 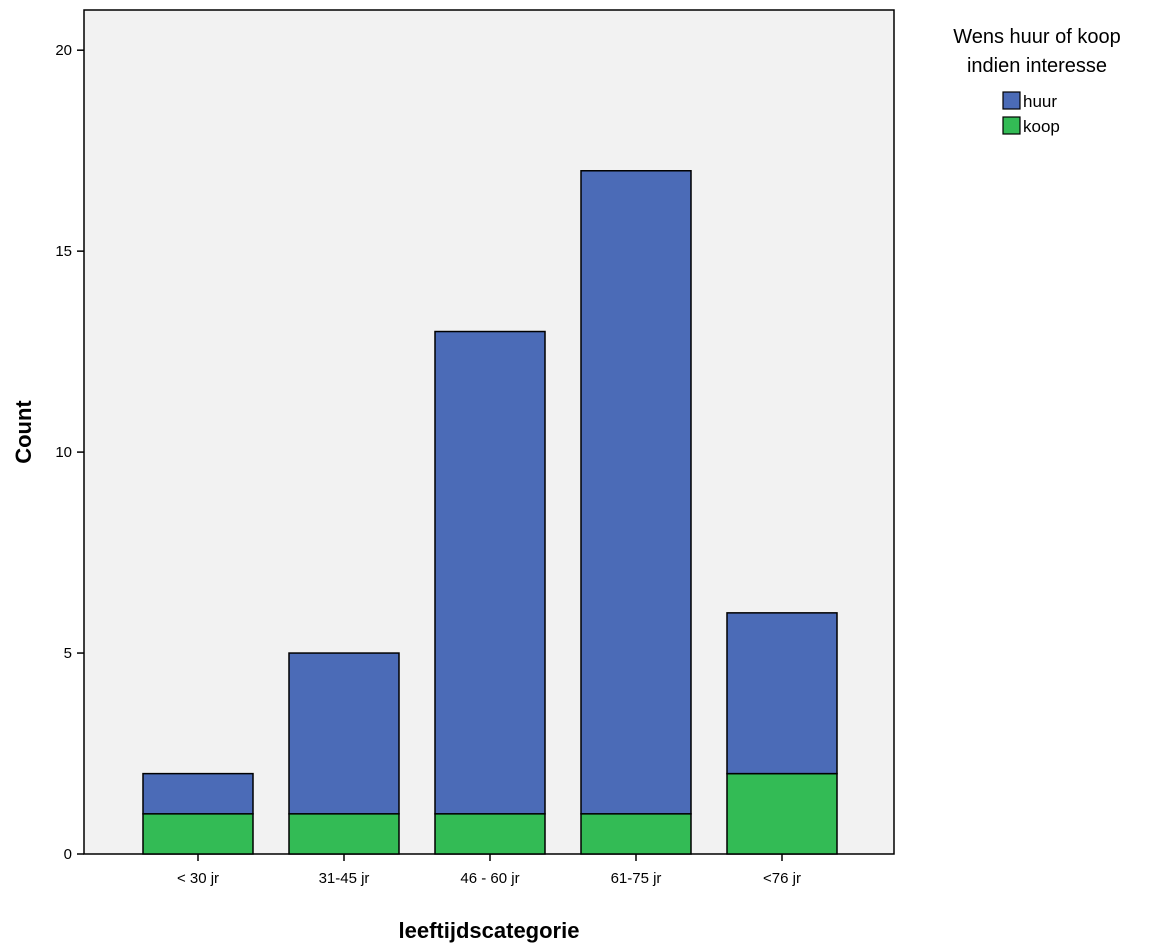 What do you see at coordinates (1041, 126) in the screenshot?
I see `legend-label-koop: koop` at bounding box center [1041, 126].